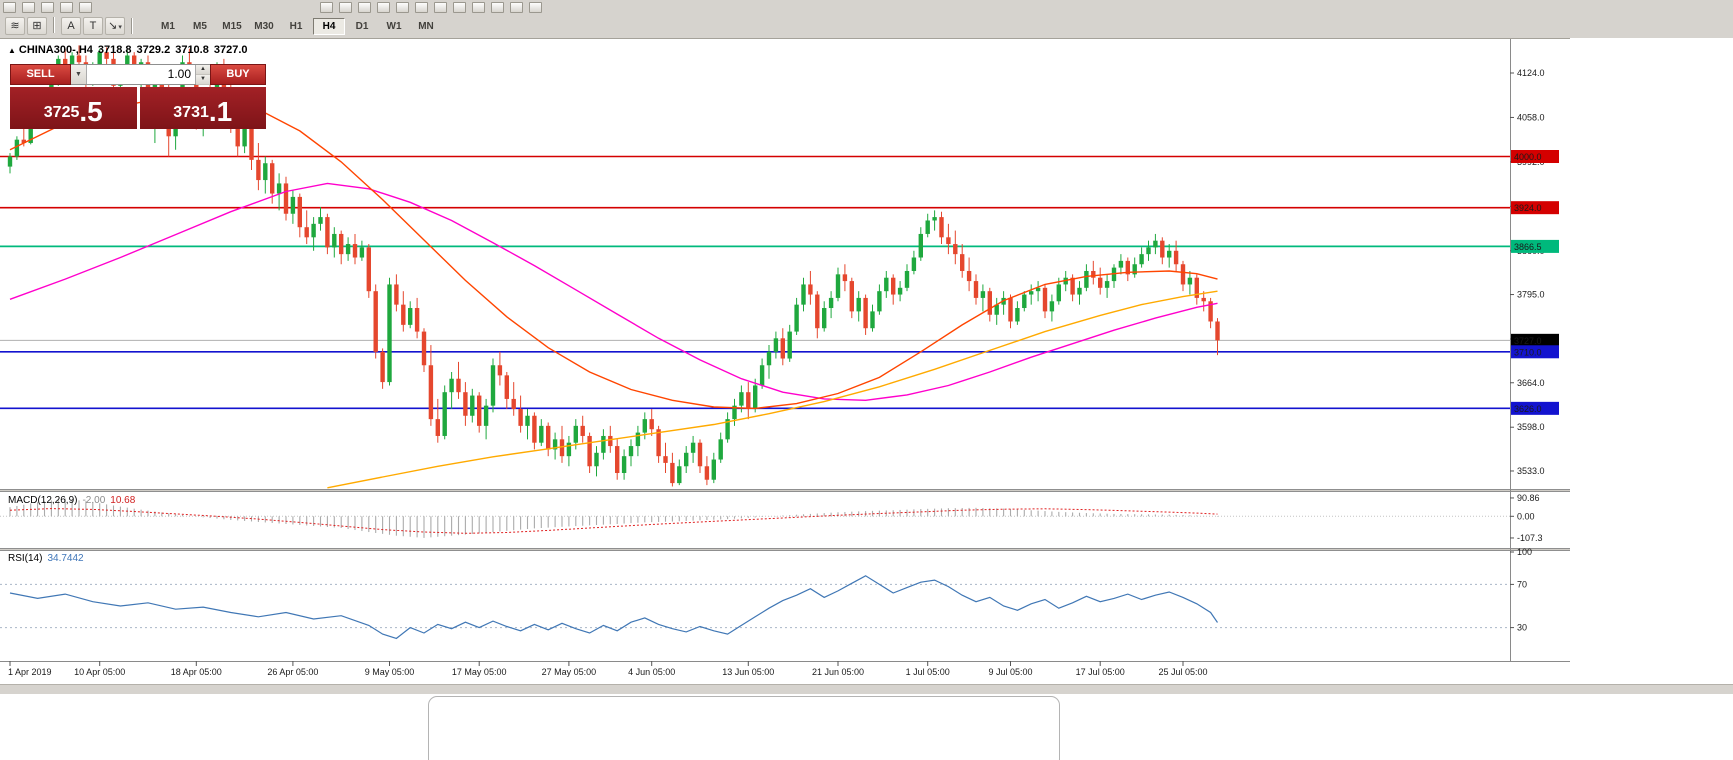  What do you see at coordinates (28, 7) in the screenshot?
I see `chart-list-icon` at bounding box center [28, 7].